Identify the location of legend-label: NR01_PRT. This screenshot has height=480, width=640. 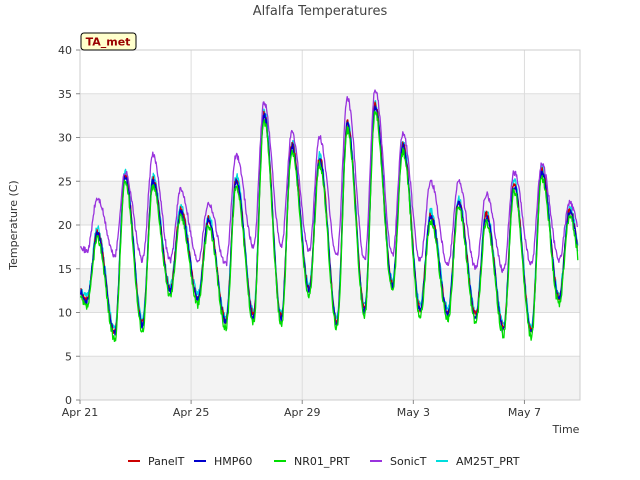
(322, 461).